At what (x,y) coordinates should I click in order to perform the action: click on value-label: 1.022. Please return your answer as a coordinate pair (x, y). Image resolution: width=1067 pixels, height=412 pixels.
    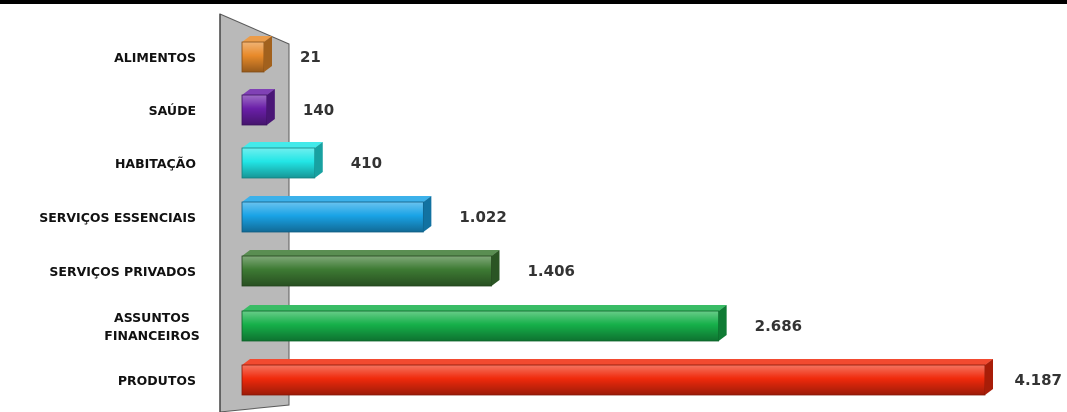
    Looking at the image, I should click on (482, 217).